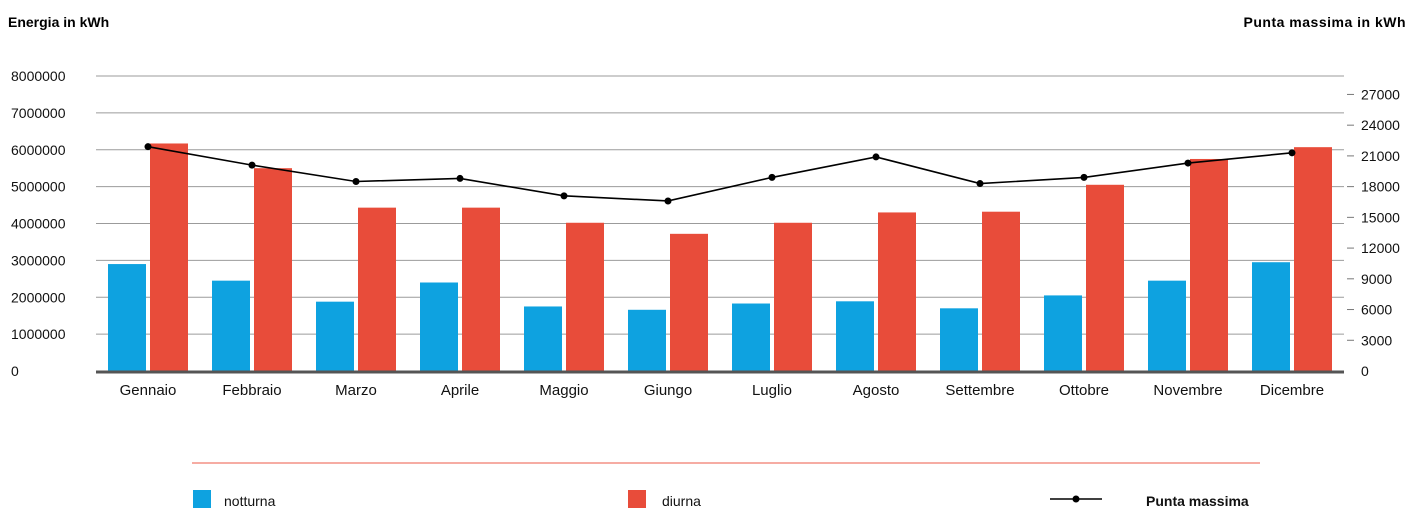  I want to click on right-tick-label: 27000, so click(1380, 94).